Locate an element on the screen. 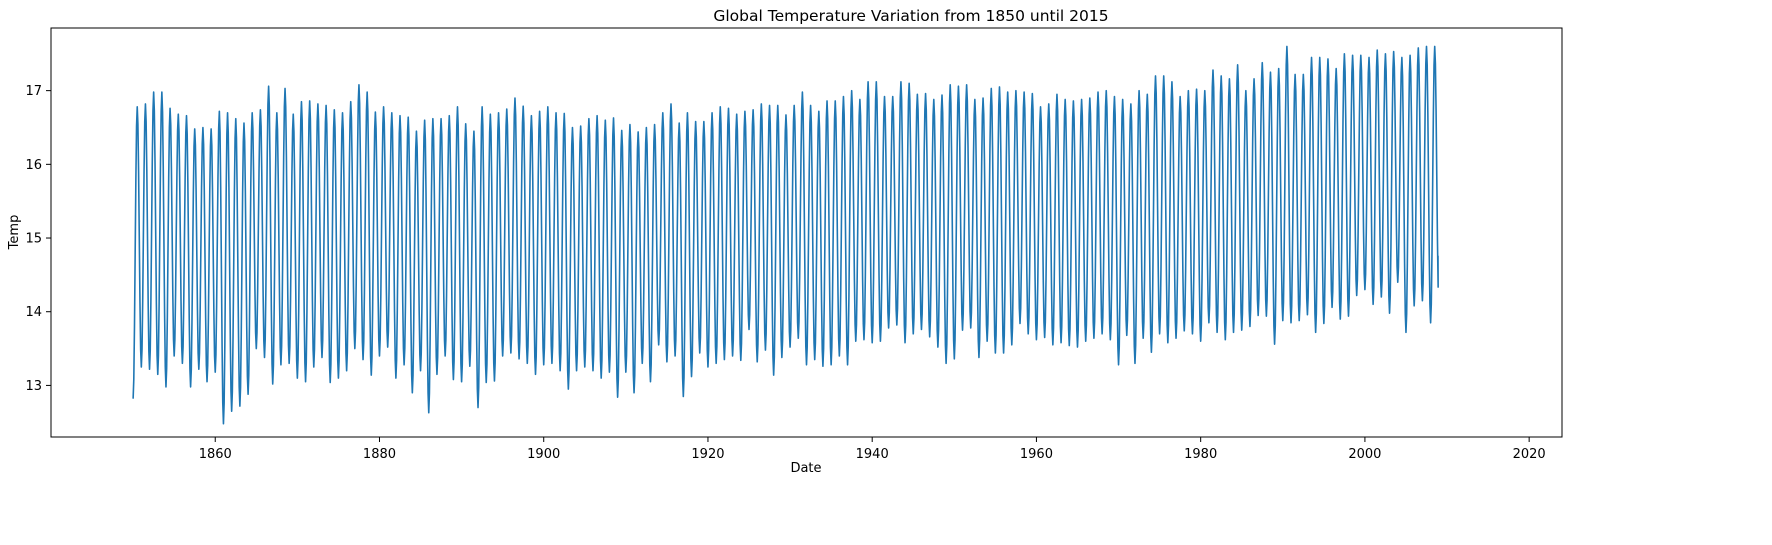 The height and width of the screenshot is (545, 1772). y-axis: 13 14 15 16 17 is located at coordinates (38, 239).